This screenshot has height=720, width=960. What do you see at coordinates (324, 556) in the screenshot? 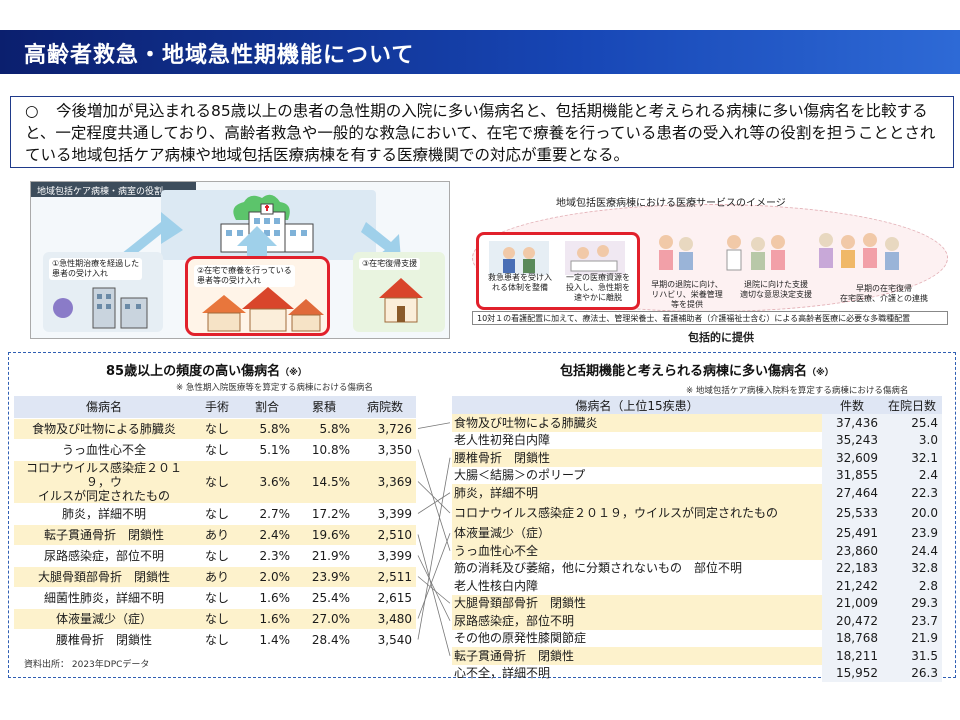
I see `cumulative-cell: 21.9%` at bounding box center [324, 556].